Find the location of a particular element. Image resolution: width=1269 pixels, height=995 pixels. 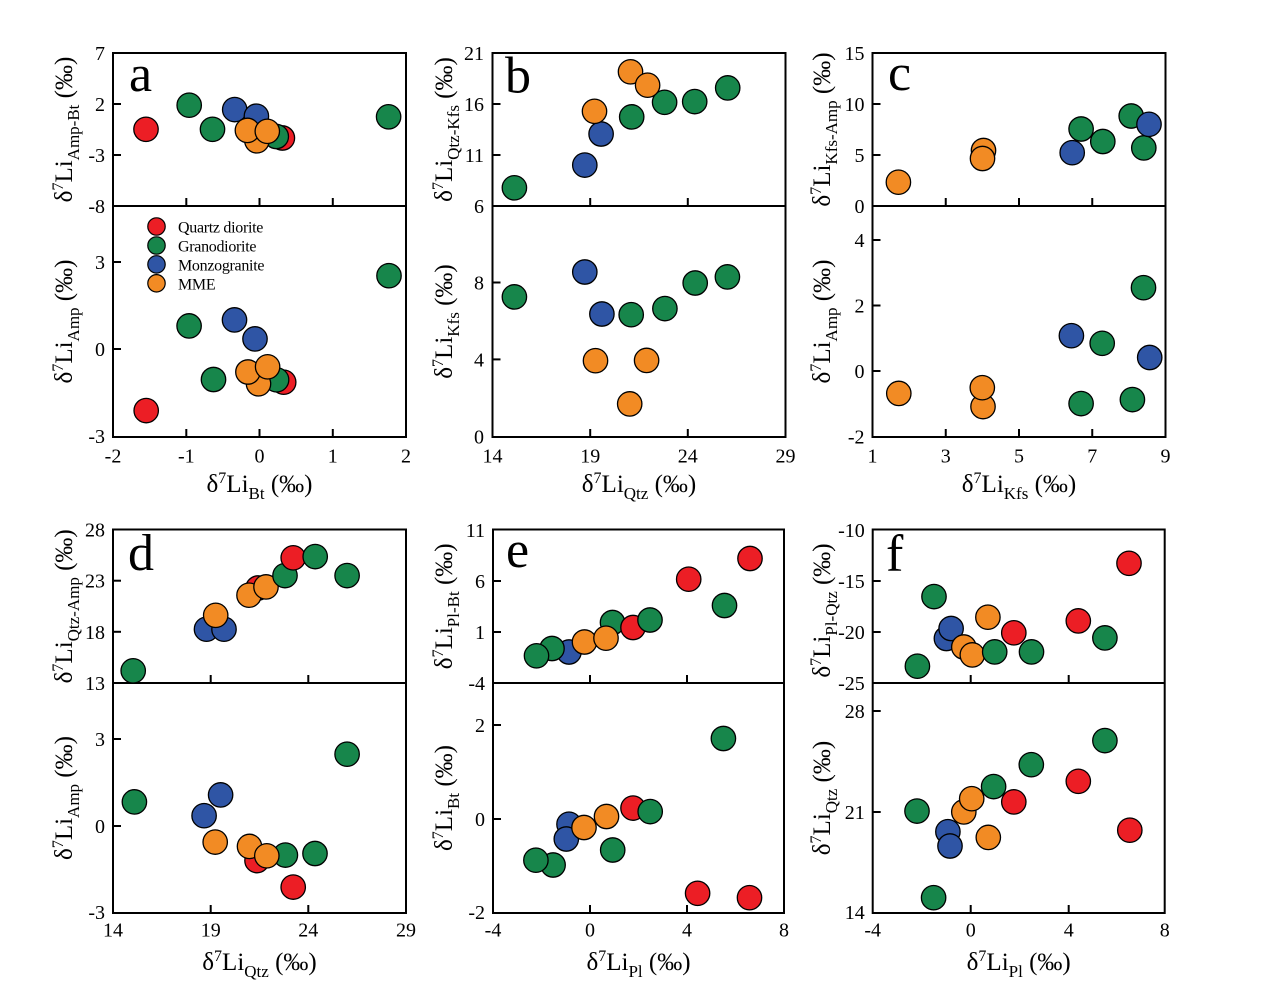

svg-text: f is located at coordinates (895, 554).